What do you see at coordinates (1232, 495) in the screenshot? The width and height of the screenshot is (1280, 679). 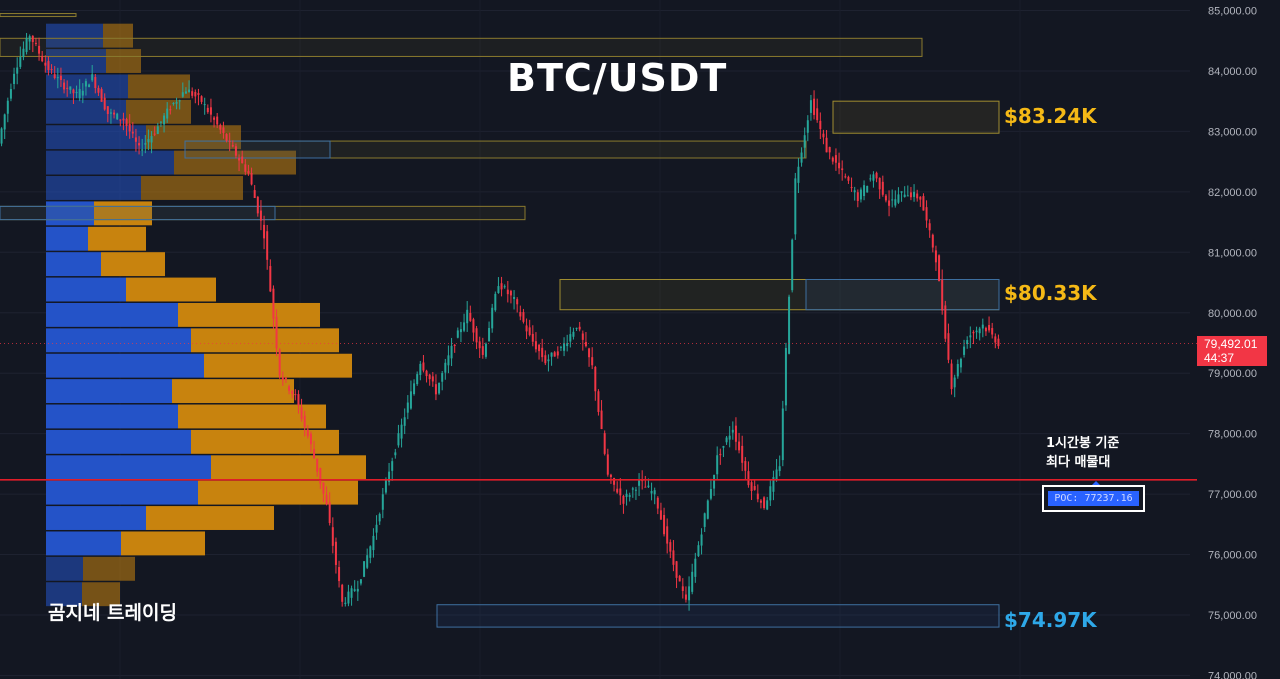 I see `y-tick-label: 77,000.00` at bounding box center [1232, 495].